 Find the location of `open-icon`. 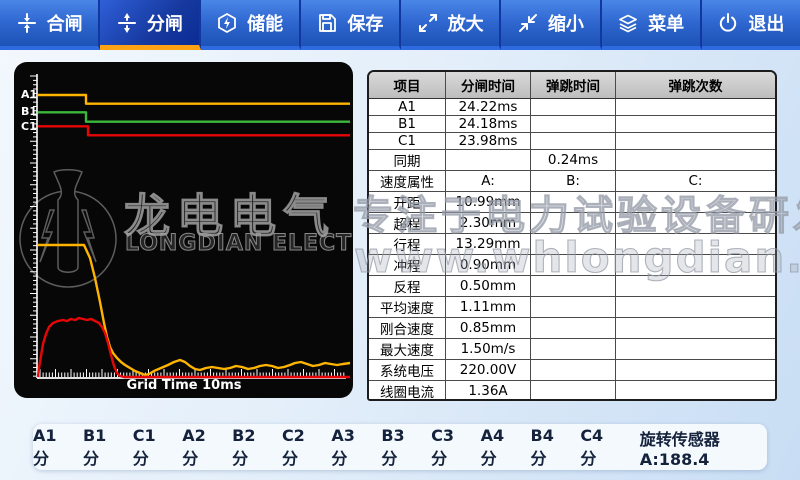

open-icon is located at coordinates (127, 23).